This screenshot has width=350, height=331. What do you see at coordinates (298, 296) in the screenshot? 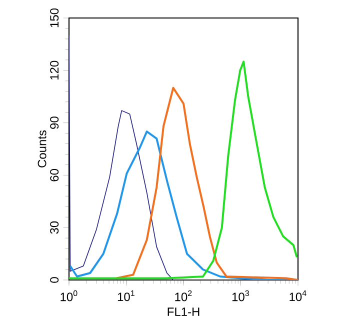
I see `x-tick-label: 10$^{4}$` at bounding box center [298, 296].